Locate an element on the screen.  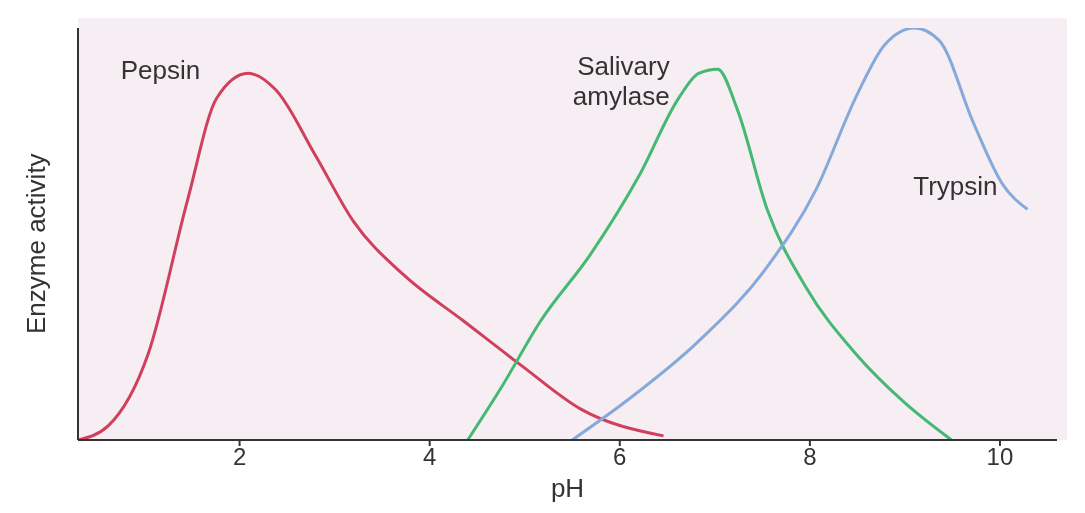
x-tick-label: 6 is located at coordinates (620, 457).